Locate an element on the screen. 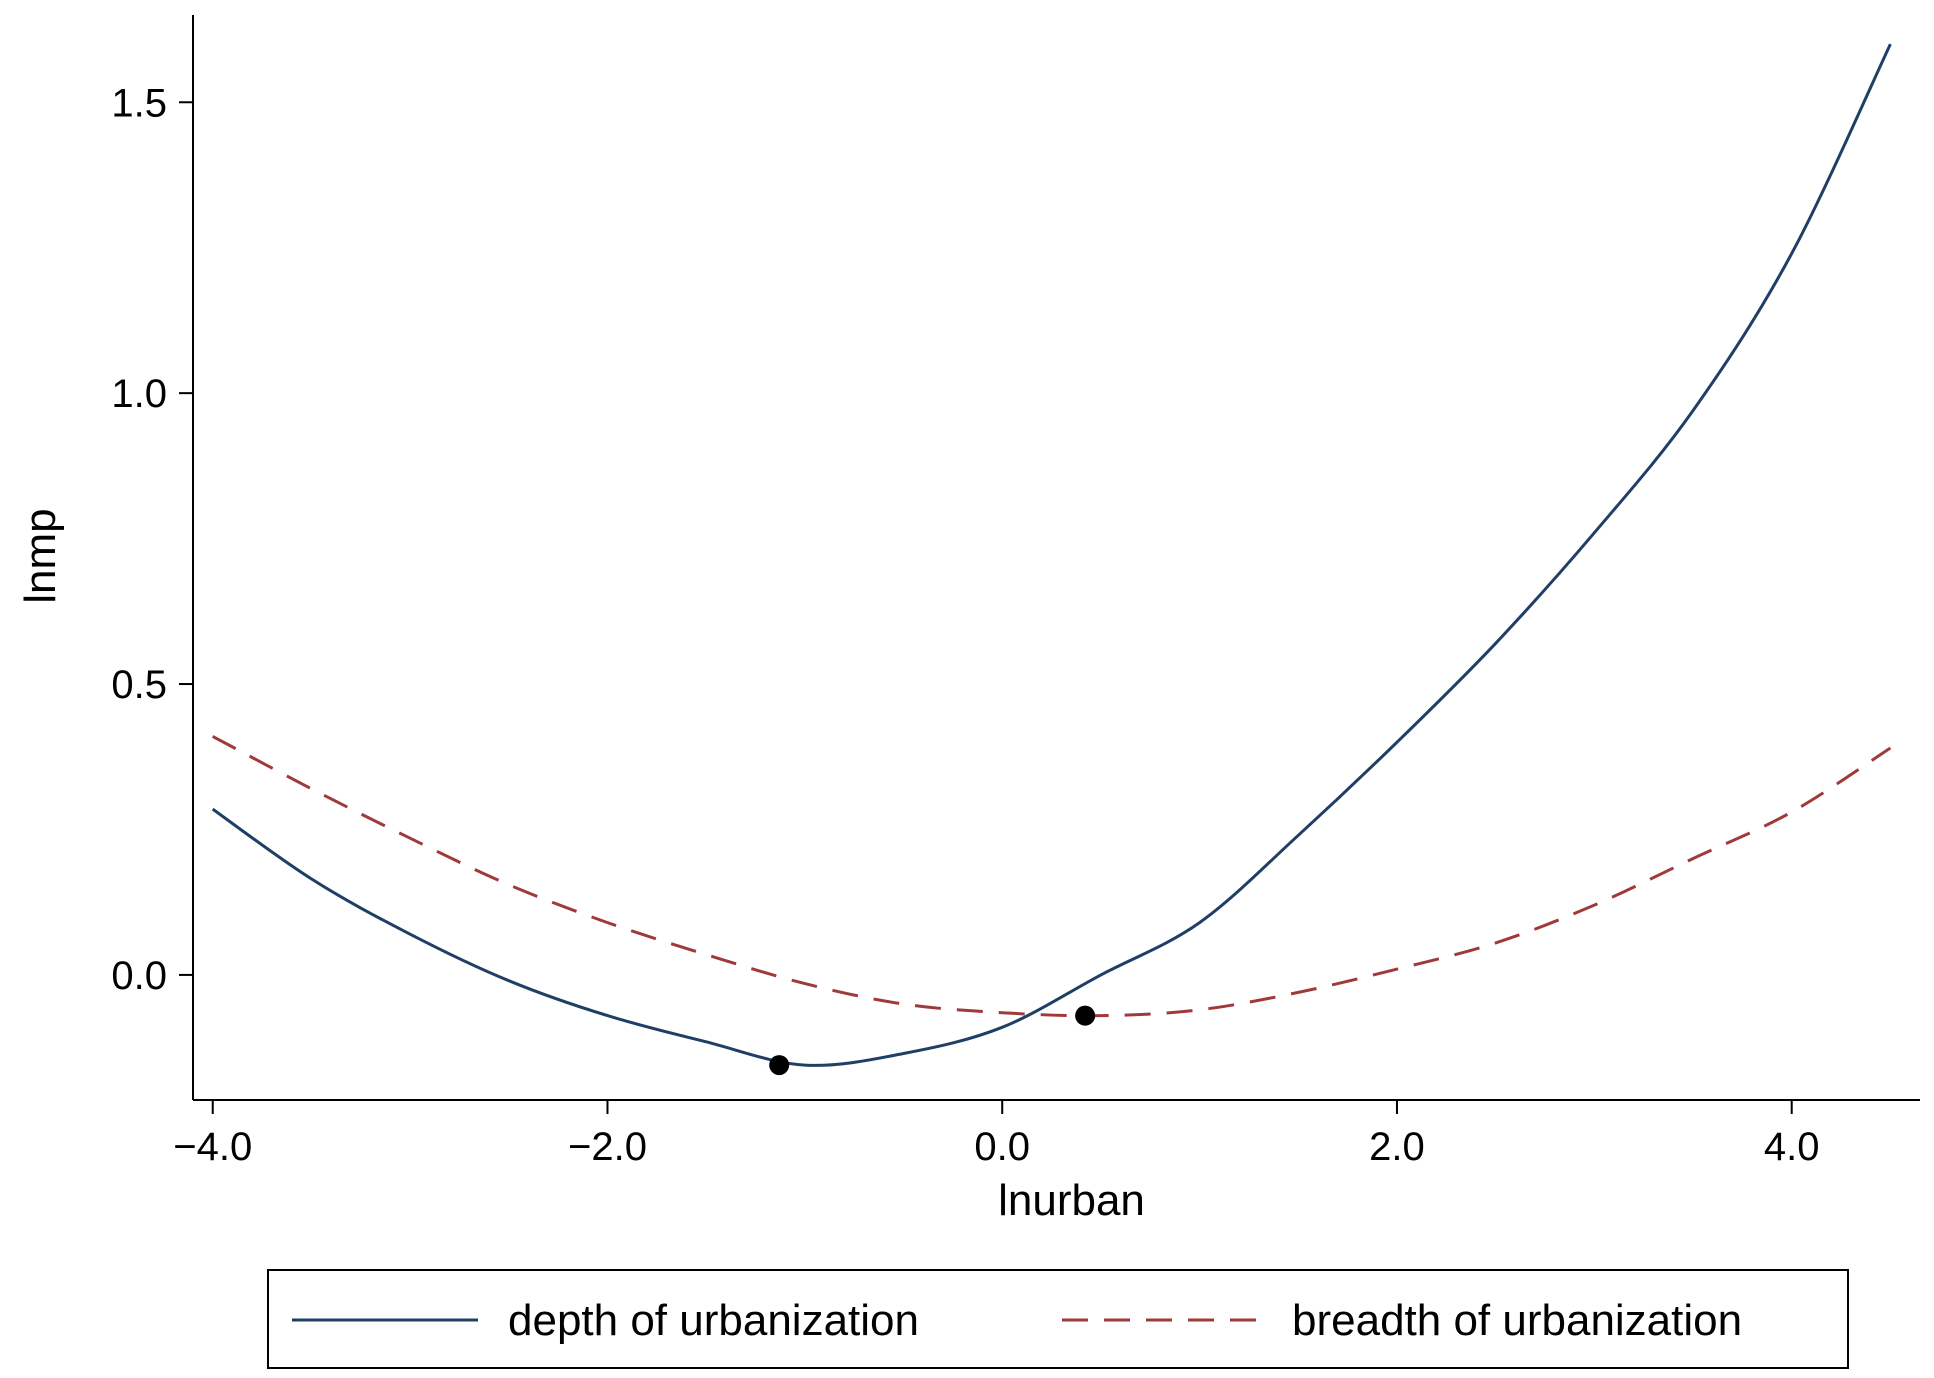  x-tick-label: −2.0 is located at coordinates (607, 1147).